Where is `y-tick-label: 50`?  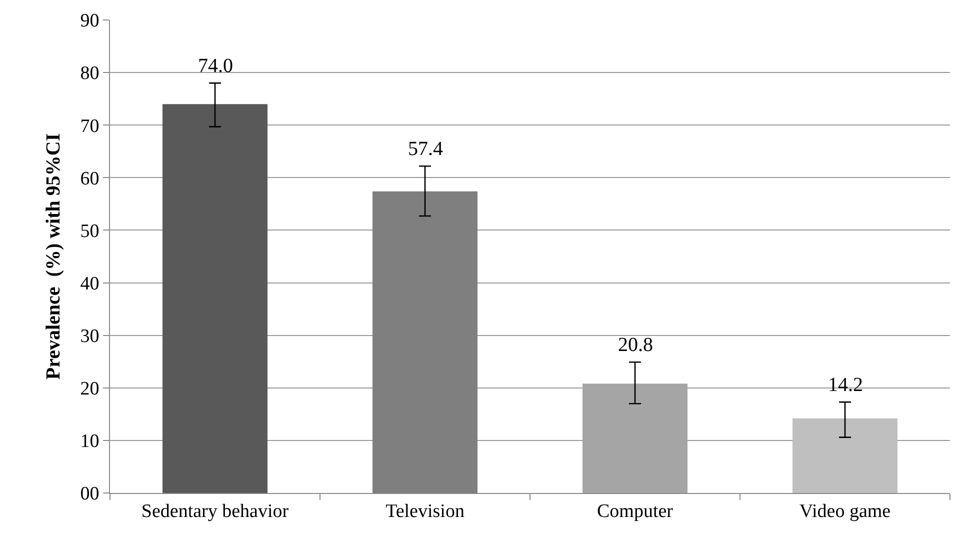 y-tick-label: 50 is located at coordinates (90, 231).